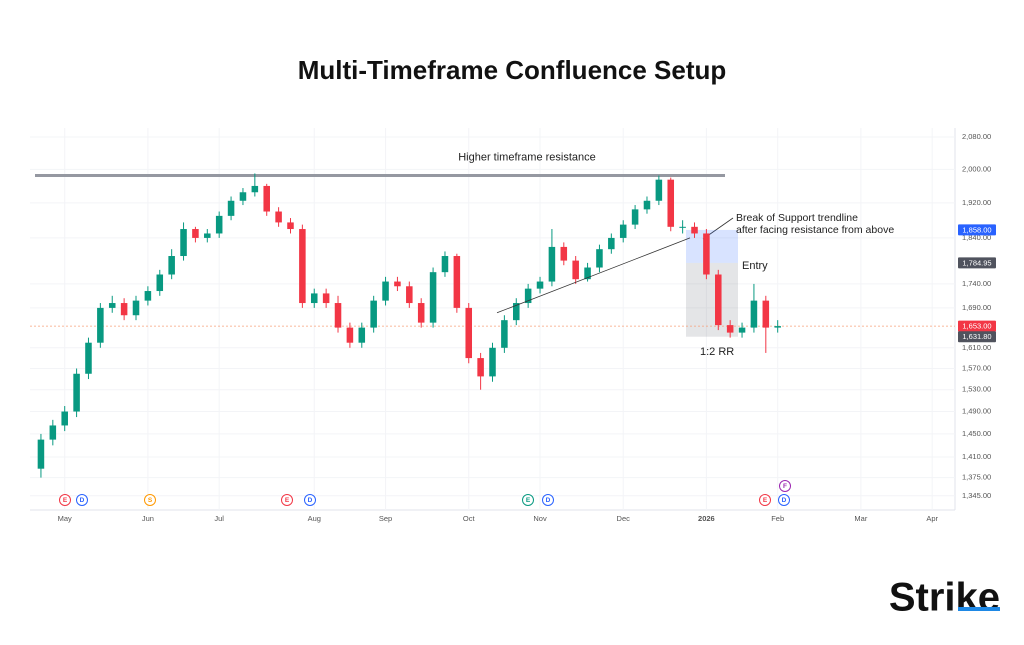 This screenshot has height=645, width=1024. I want to click on y-tick-label: 1,840.00, so click(976, 237).